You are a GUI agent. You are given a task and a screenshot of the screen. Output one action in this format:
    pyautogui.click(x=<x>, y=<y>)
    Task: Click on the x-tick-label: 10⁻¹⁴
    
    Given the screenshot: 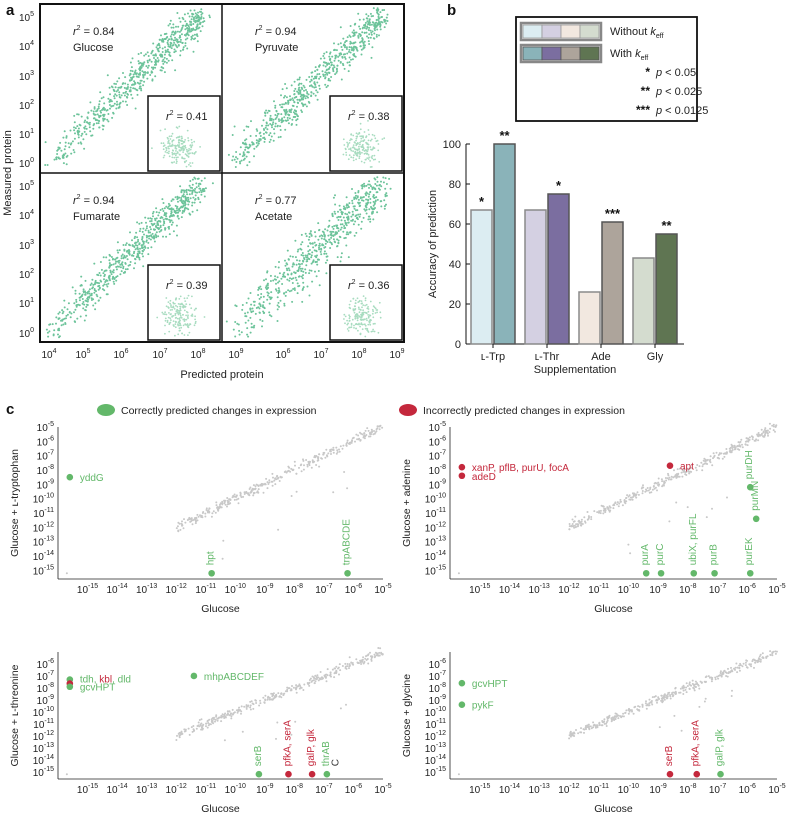 What is the action you would take?
    pyautogui.click(x=116, y=589)
    